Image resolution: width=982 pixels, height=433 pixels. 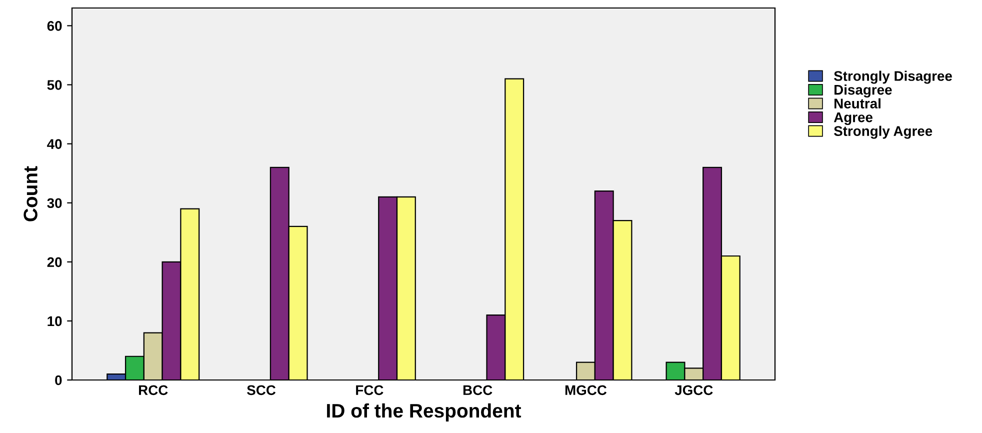 I want to click on y-tick-label: 10, so click(x=55, y=321).